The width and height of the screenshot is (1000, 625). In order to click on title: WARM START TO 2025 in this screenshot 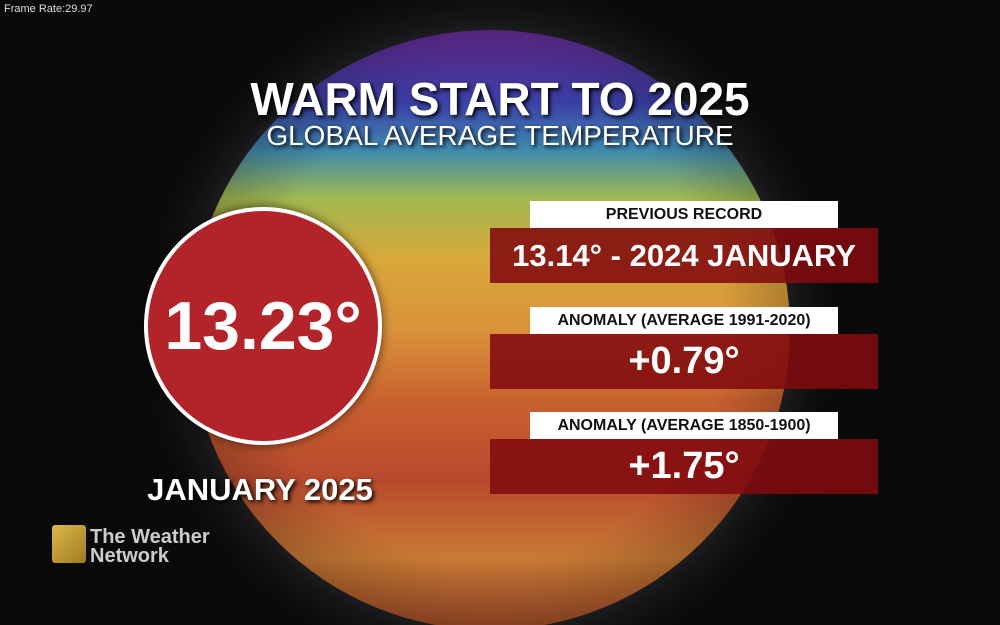, I will do `click(500, 99)`.